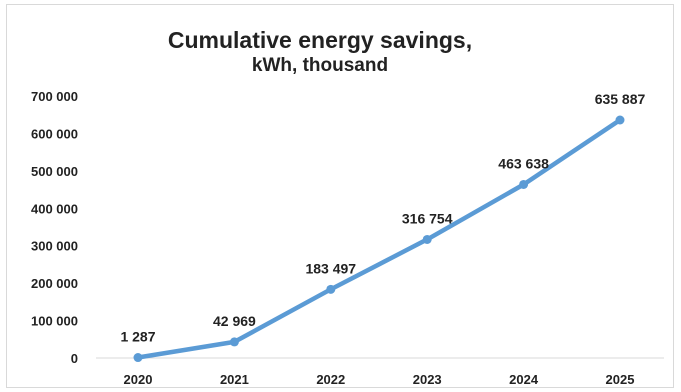 This screenshot has width=681, height=392. Describe the element at coordinates (523, 163) in the screenshot. I see `data-label: 463 638` at that location.